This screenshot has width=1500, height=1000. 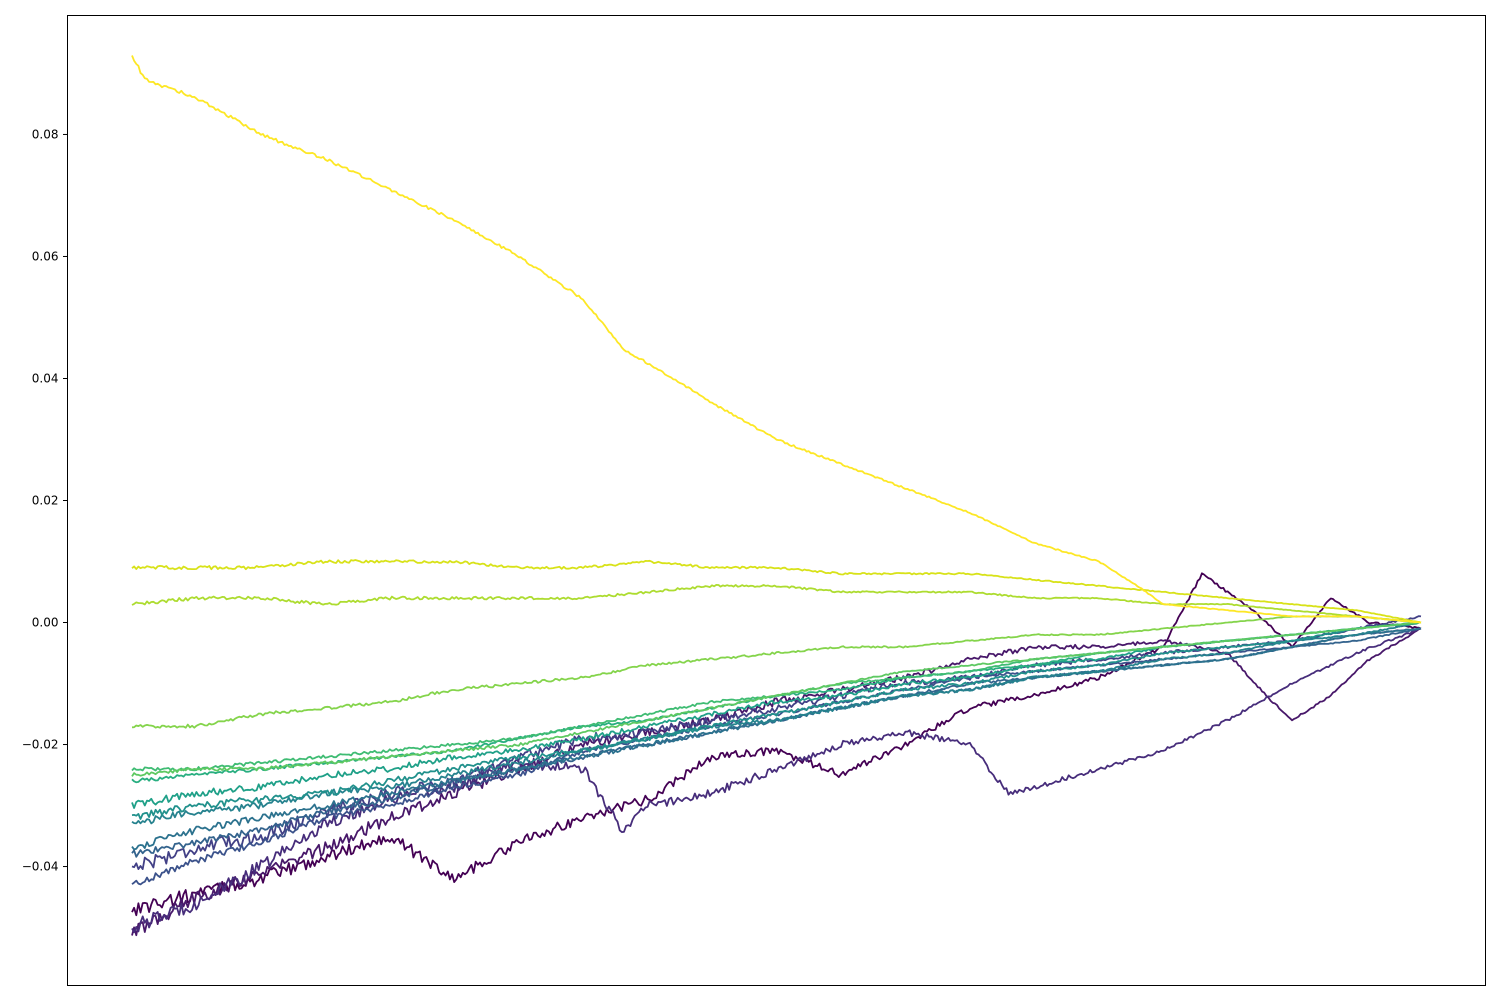 What do you see at coordinates (45, 134) in the screenshot?
I see `y-tick-label: 0.08` at bounding box center [45, 134].